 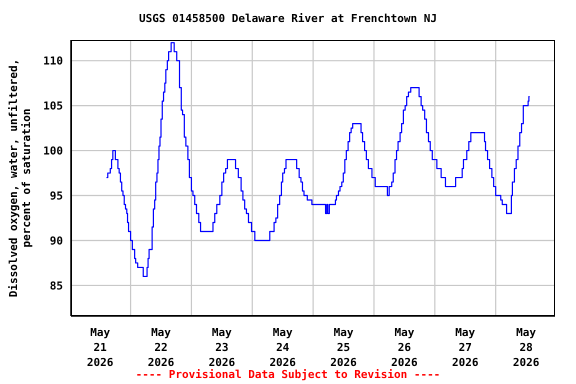 What do you see at coordinates (161, 347) in the screenshot?
I see `x-tick-label: May 22 2026` at bounding box center [161, 347].